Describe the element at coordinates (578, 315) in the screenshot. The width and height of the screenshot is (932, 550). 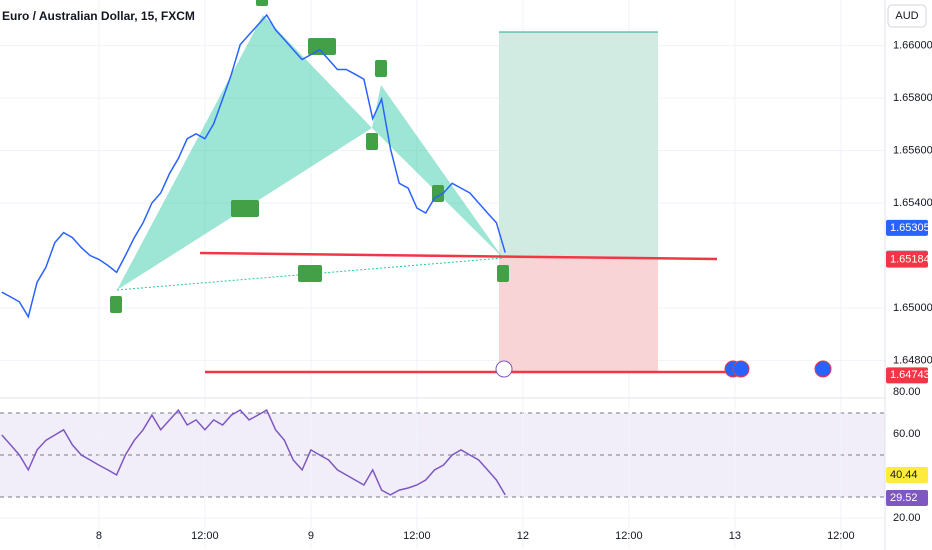
I see `stop-zone` at that location.